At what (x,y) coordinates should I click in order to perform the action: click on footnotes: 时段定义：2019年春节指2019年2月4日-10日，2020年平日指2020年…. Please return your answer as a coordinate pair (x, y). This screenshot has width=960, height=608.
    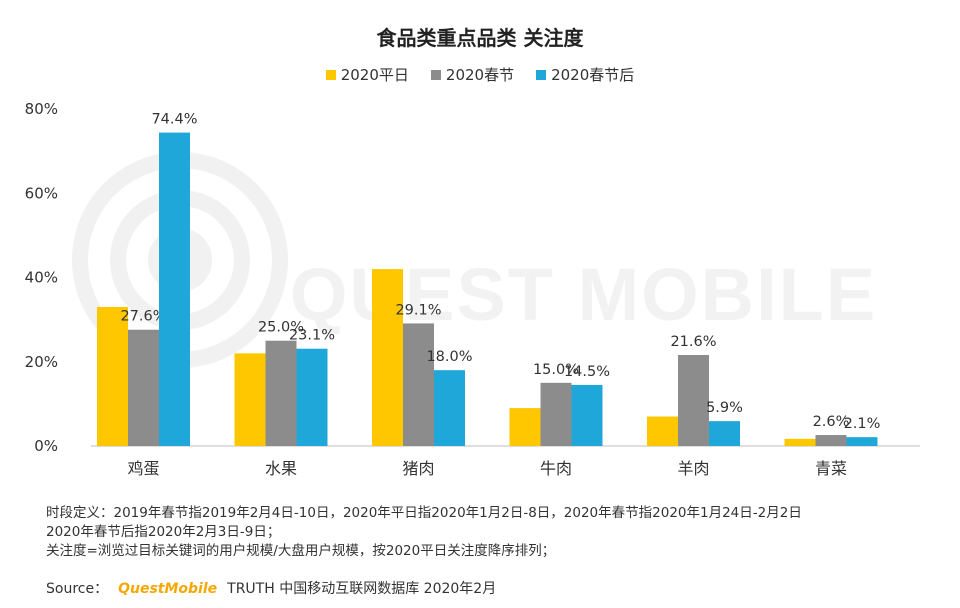
    Looking at the image, I should click on (486, 532).